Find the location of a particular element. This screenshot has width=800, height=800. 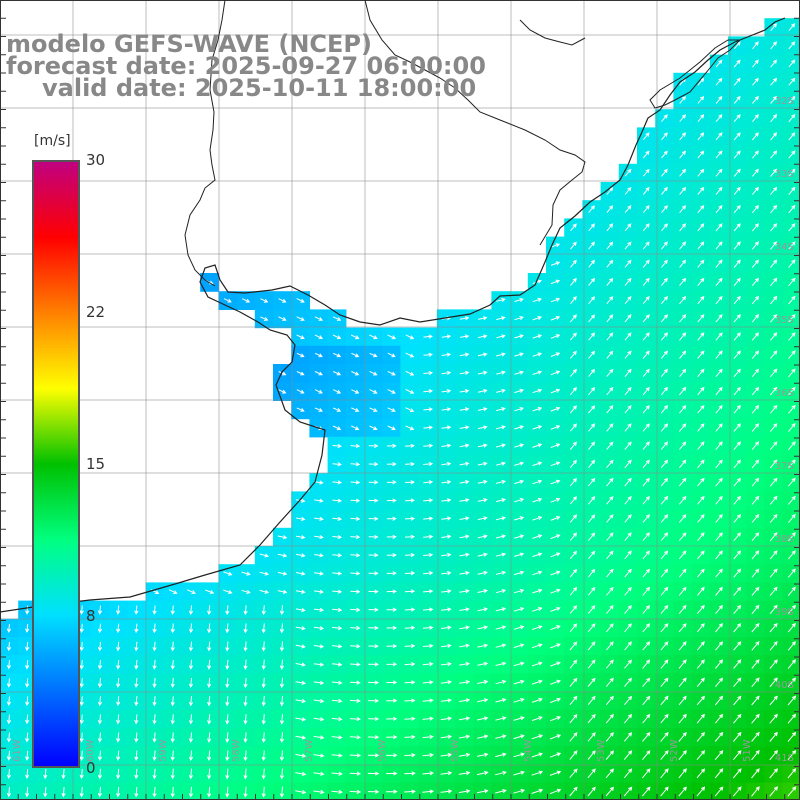

lagoon-patos is located at coordinates (695, 74).